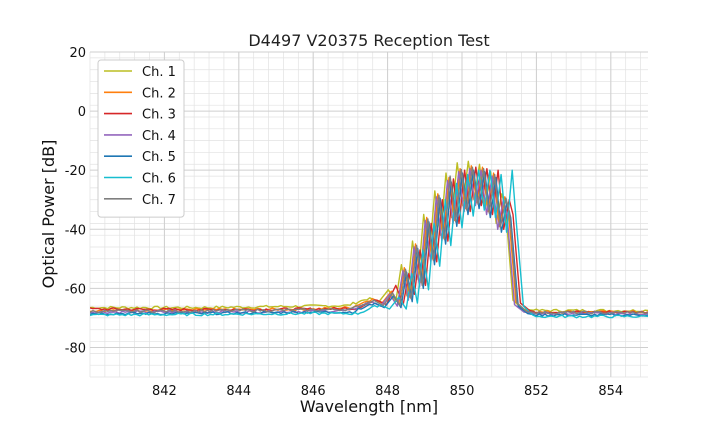 This screenshot has height=432, width=720. I want to click on y-tick-label: -80, so click(75, 348).